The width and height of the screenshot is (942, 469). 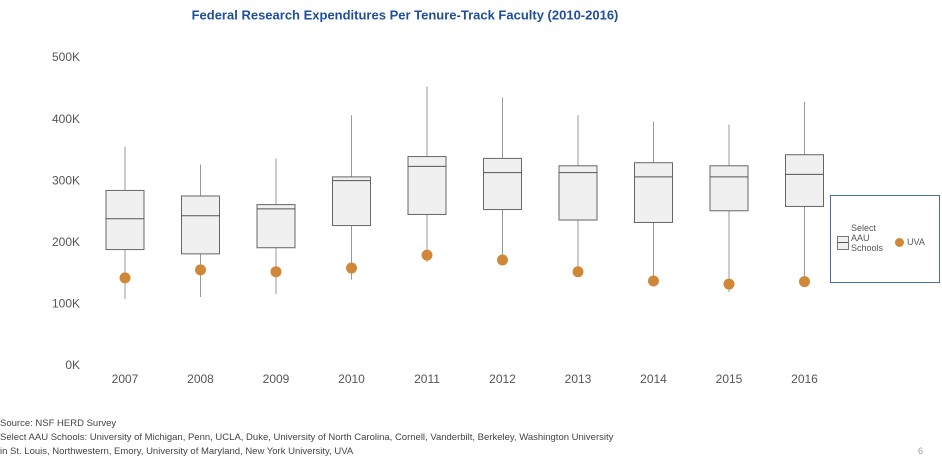 I want to click on page-number: 6, so click(x=921, y=451).